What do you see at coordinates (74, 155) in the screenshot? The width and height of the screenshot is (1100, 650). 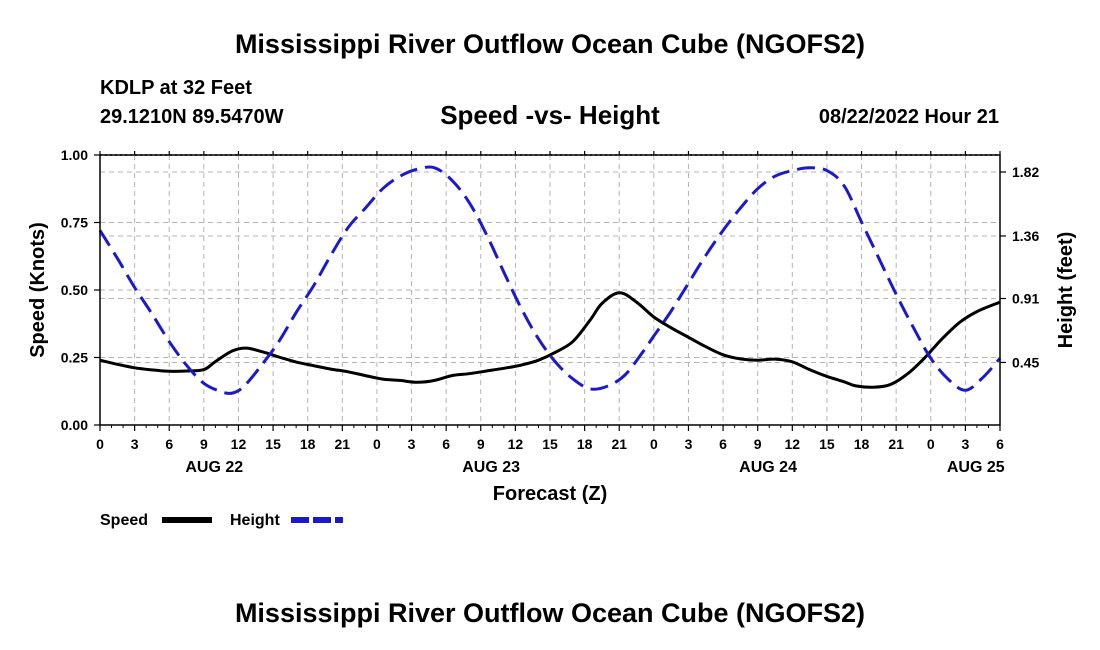 I see `y-tick-label: 1.00` at bounding box center [74, 155].